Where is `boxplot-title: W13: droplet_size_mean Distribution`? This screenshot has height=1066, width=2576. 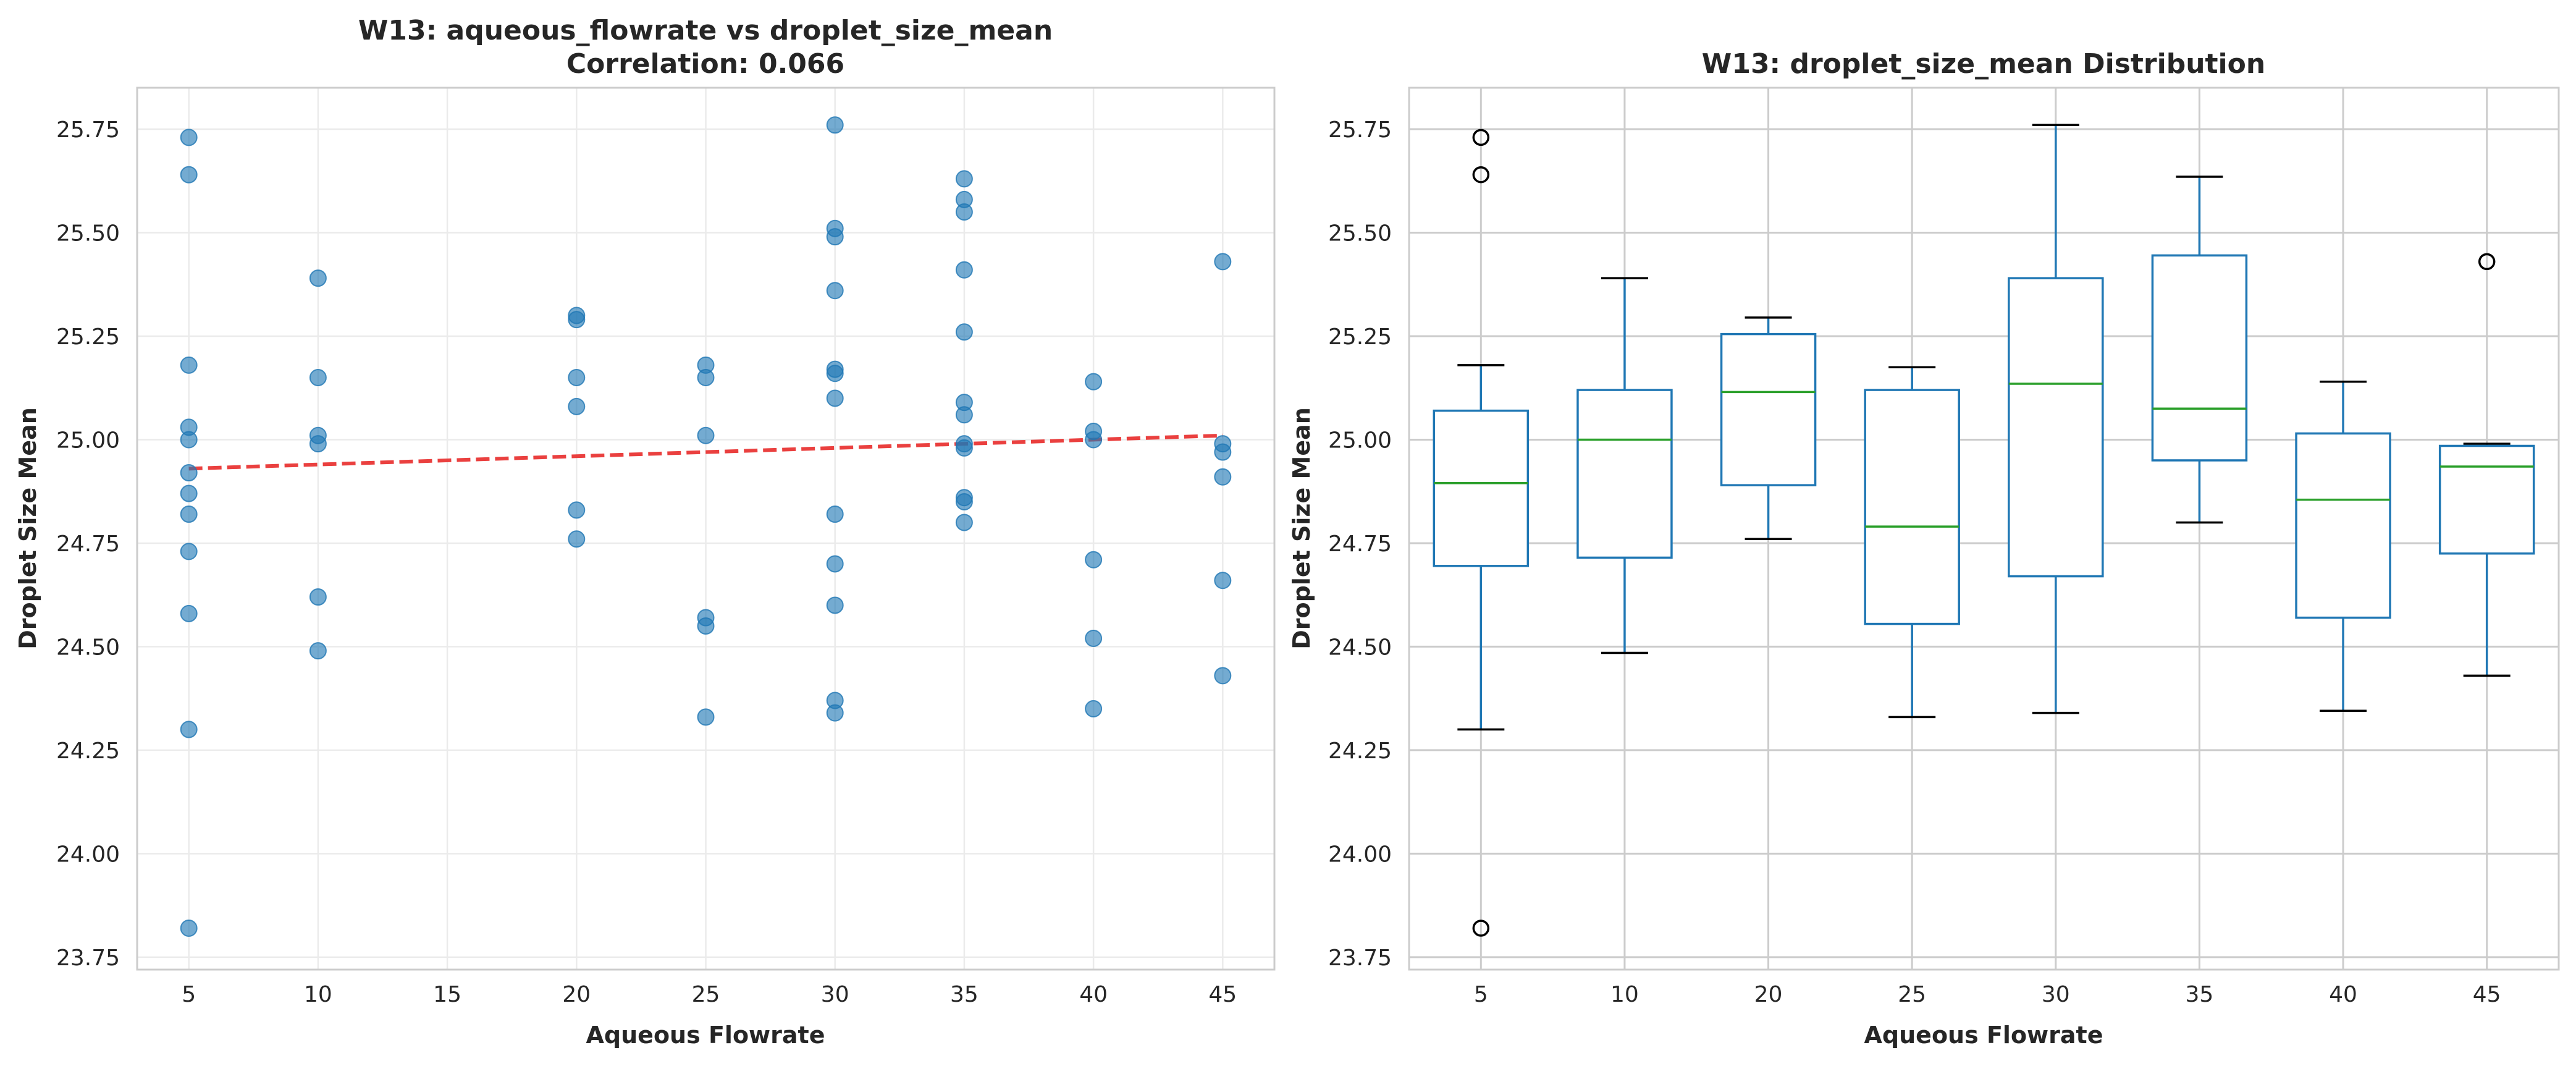 boxplot-title: W13: droplet_size_mean Distribution is located at coordinates (1983, 64).